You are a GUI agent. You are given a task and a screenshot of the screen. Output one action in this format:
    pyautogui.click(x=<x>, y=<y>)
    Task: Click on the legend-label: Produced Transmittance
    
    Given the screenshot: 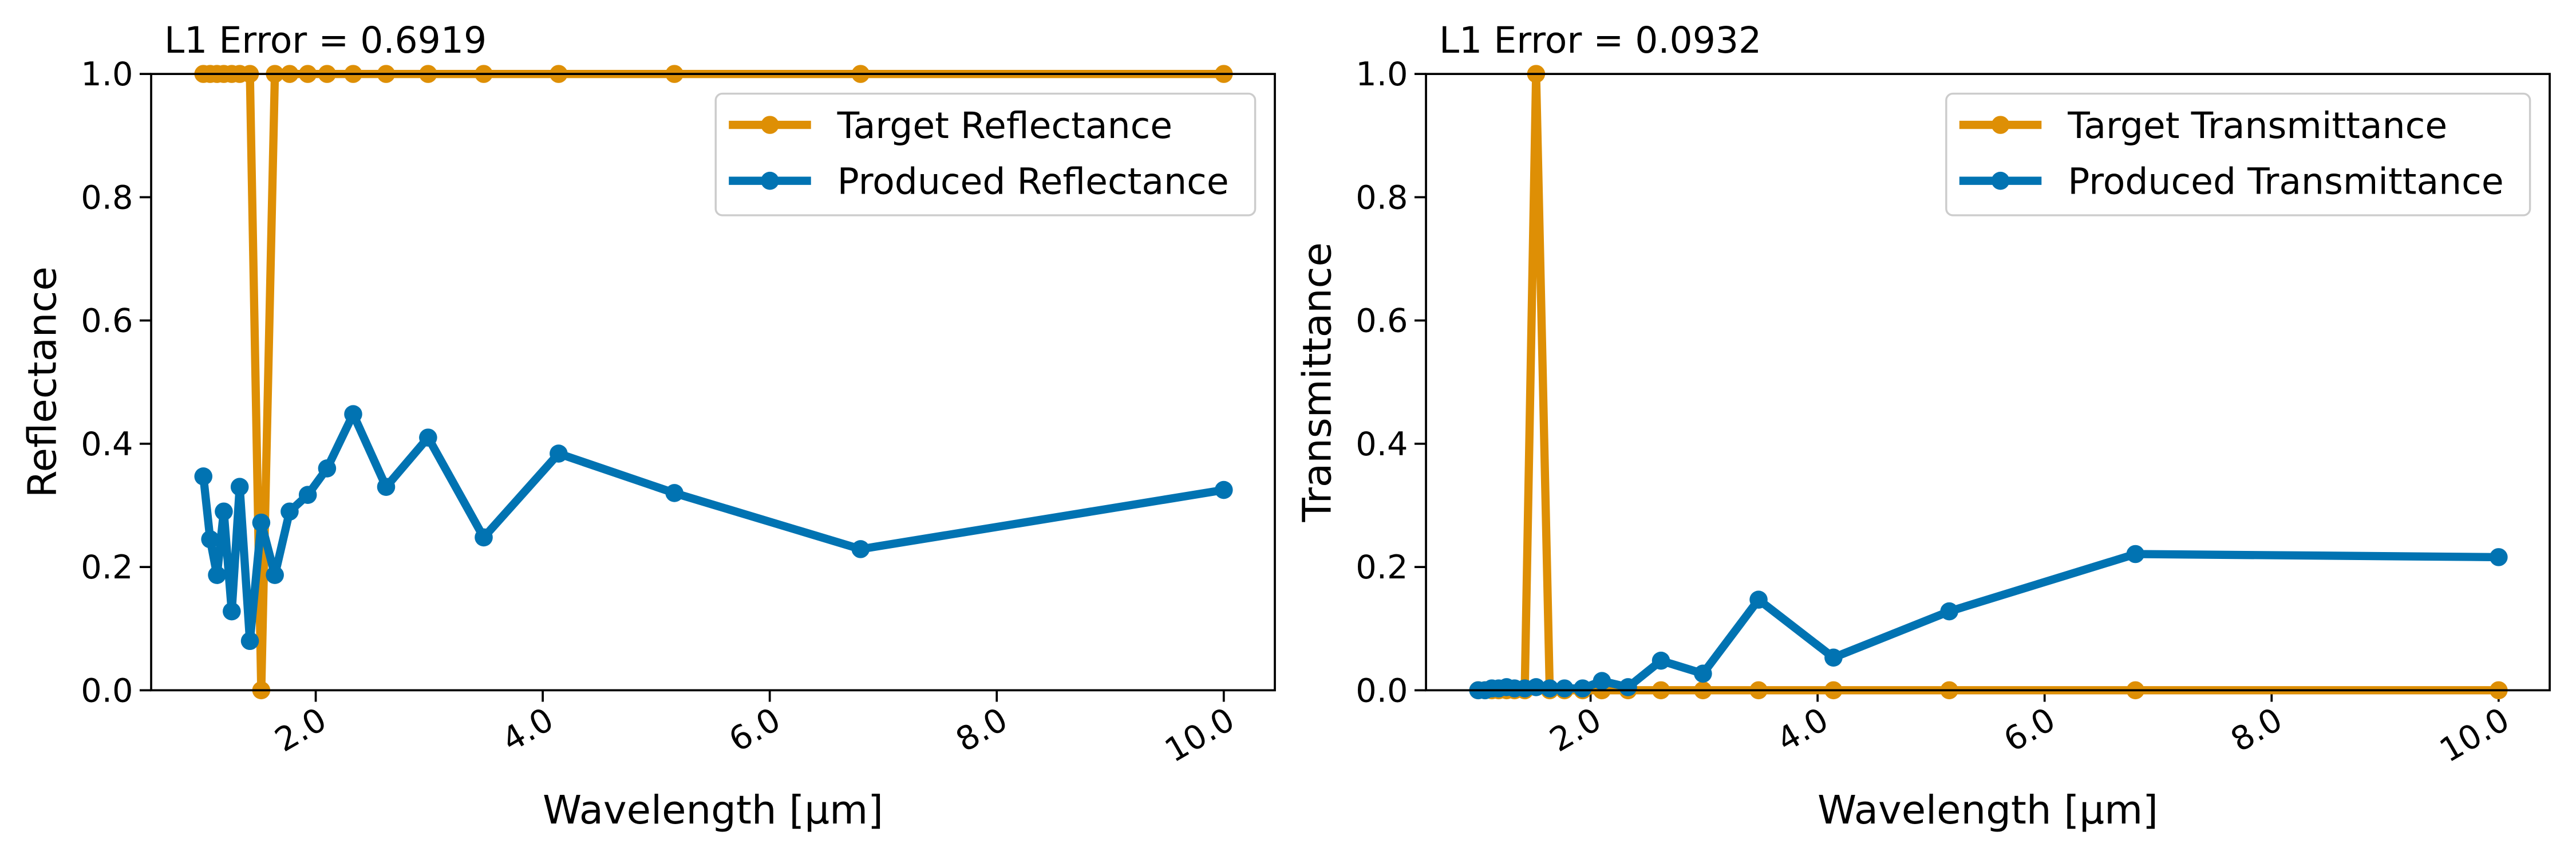 What is the action you would take?
    pyautogui.click(x=2285, y=181)
    